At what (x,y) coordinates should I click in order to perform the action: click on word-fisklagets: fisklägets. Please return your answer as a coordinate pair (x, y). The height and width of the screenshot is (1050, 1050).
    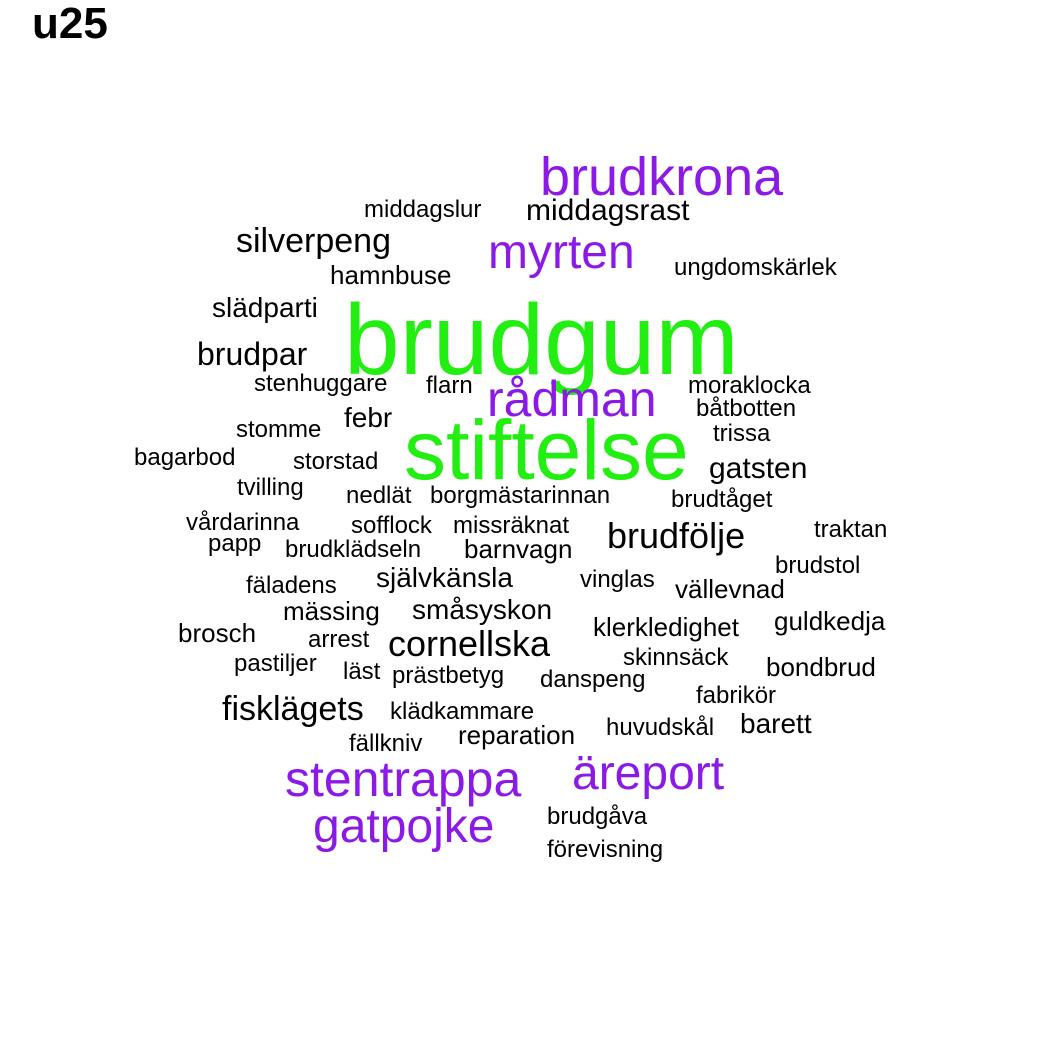
    Looking at the image, I should click on (293, 709).